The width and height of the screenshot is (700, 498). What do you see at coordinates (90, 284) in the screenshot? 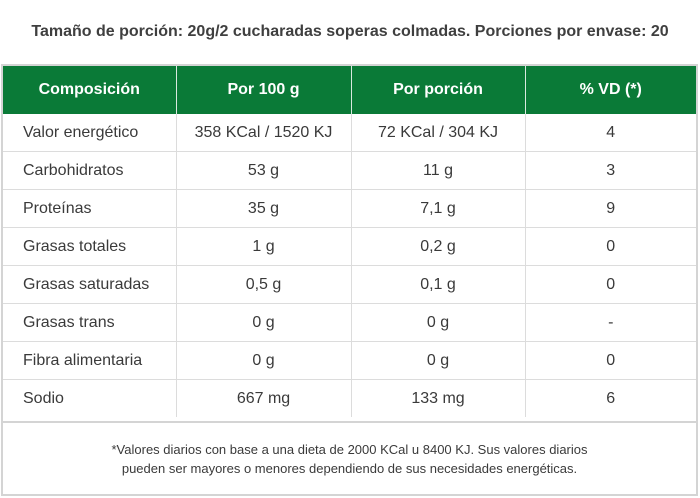
I see `nutrient-name: Grasas saturadas` at bounding box center [90, 284].